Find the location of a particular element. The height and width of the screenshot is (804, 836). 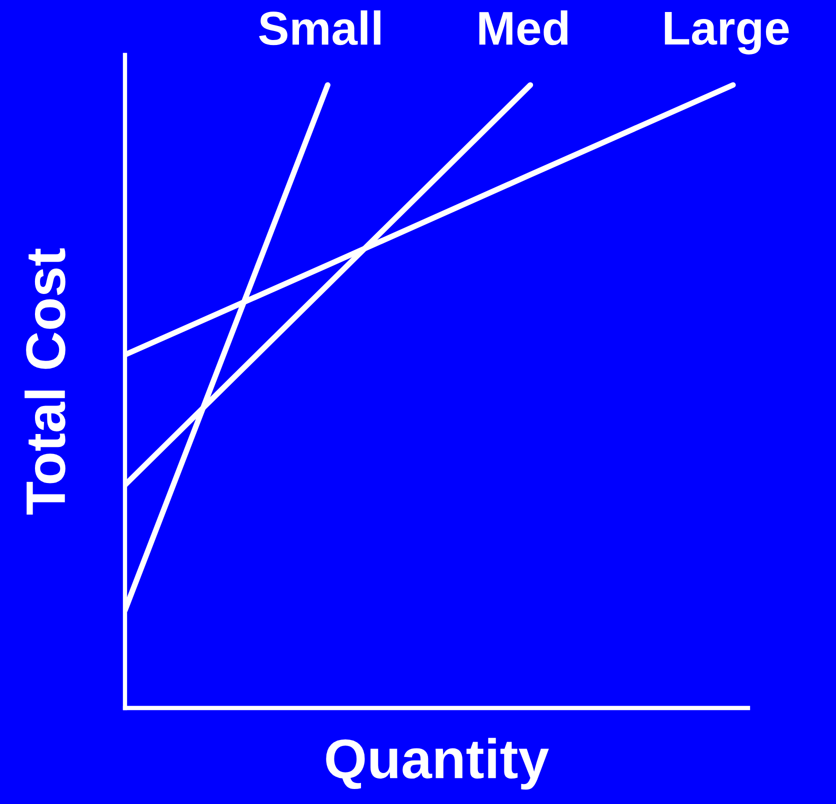

series-label: Small is located at coordinates (319, 28).